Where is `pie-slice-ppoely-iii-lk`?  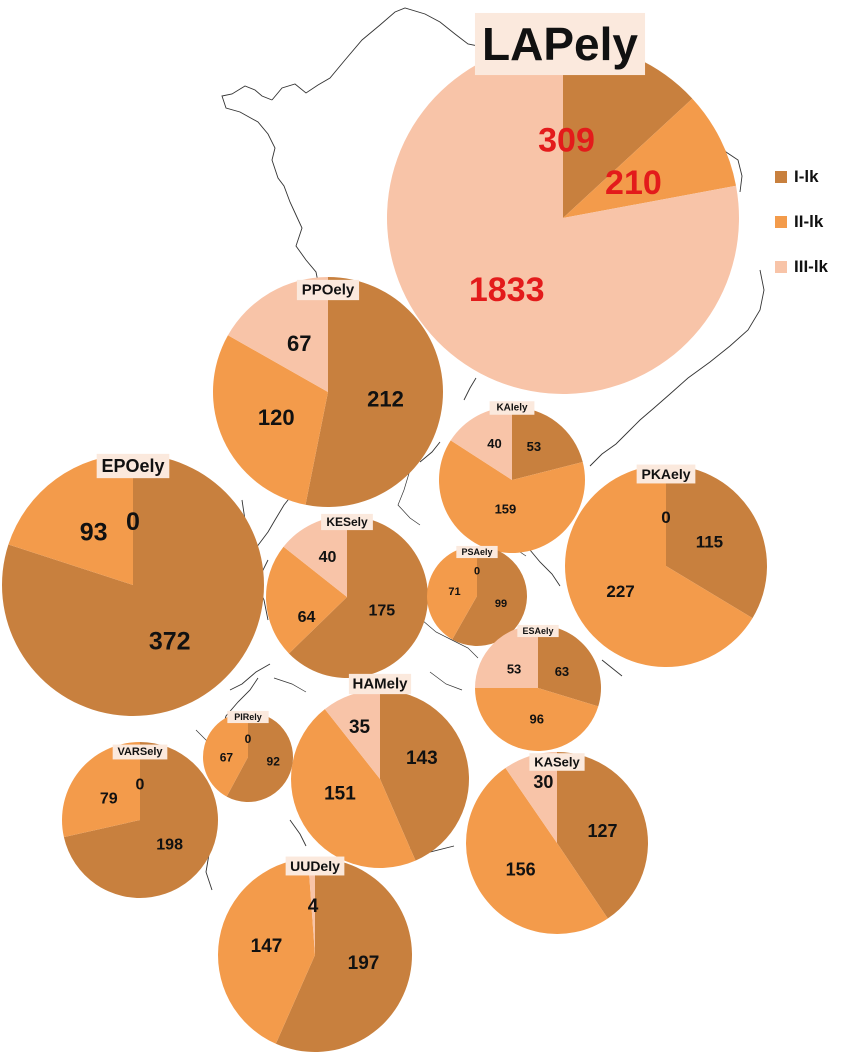
pie-slice-ppoely-iii-lk is located at coordinates (277, 334).